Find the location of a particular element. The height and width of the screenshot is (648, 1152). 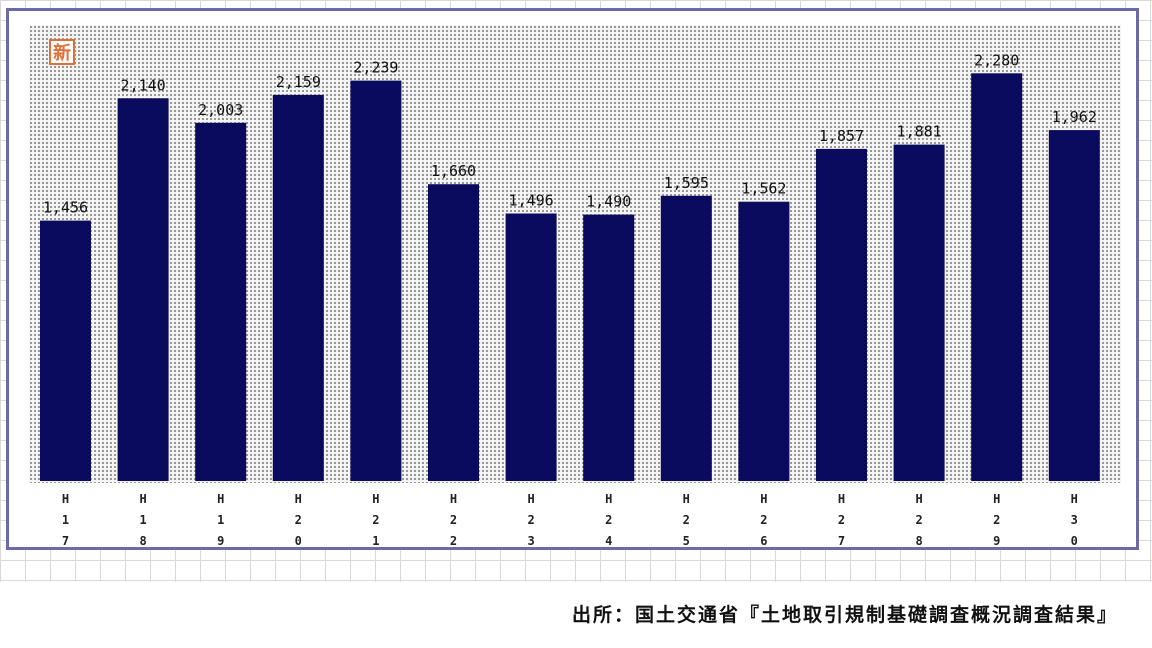

value-label-H21: 2,239 is located at coordinates (375, 68).